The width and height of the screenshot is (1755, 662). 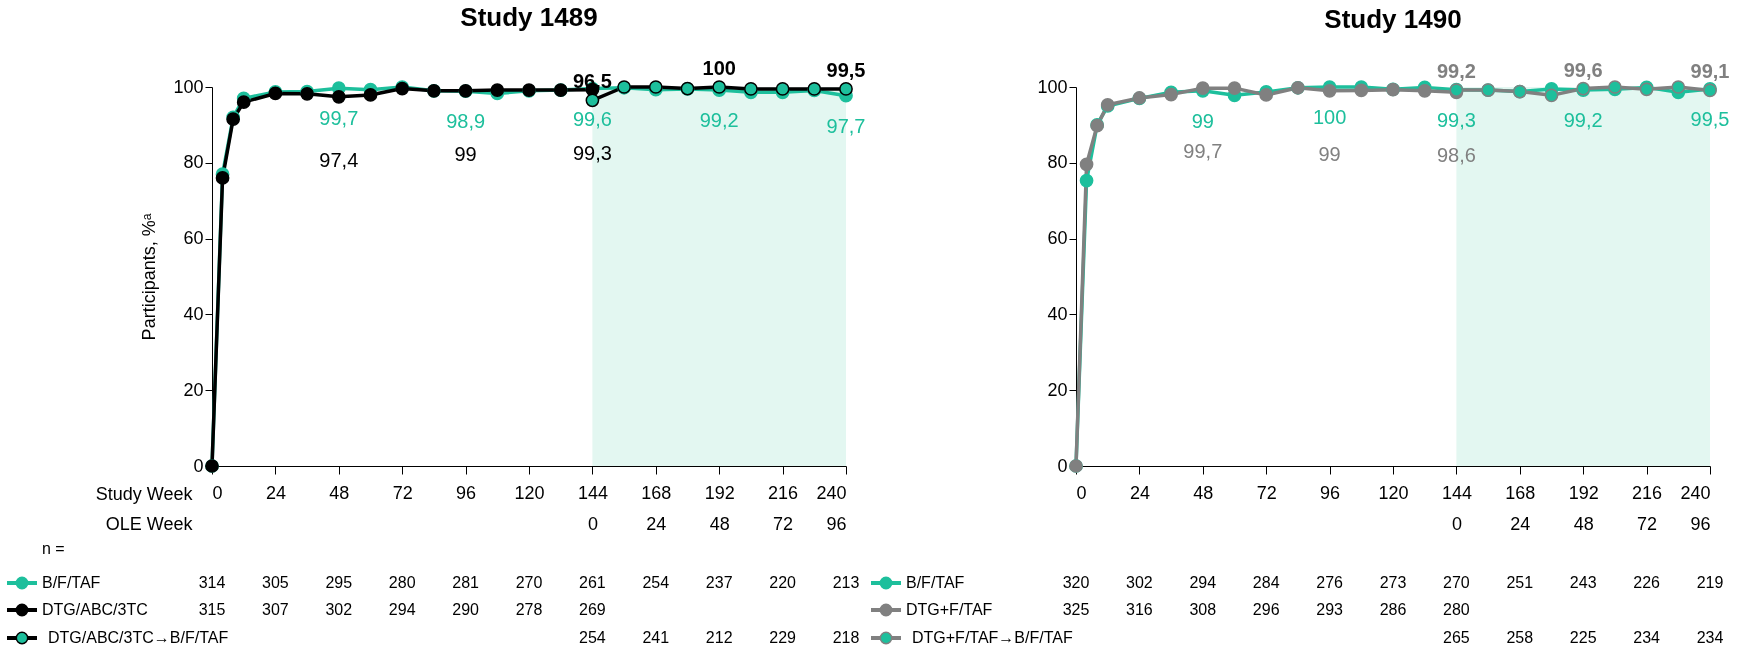 What do you see at coordinates (656, 637) in the screenshot?
I see `text: 241` at bounding box center [656, 637].